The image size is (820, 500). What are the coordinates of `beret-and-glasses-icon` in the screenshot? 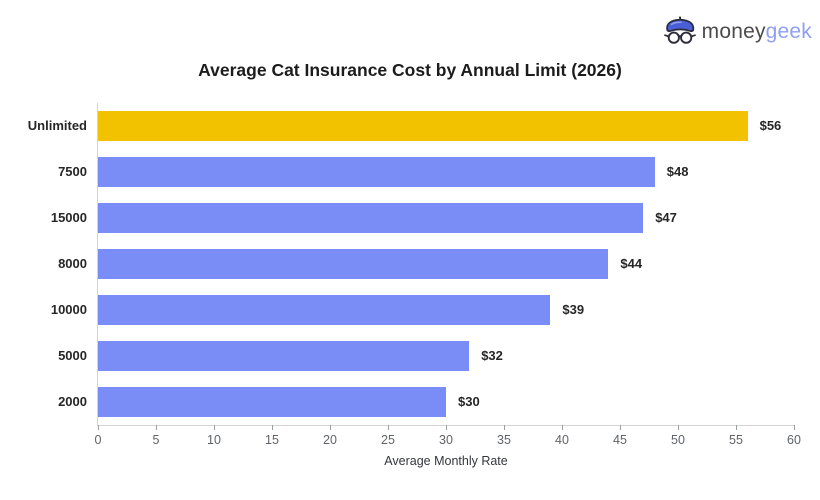 It's located at (680, 32).